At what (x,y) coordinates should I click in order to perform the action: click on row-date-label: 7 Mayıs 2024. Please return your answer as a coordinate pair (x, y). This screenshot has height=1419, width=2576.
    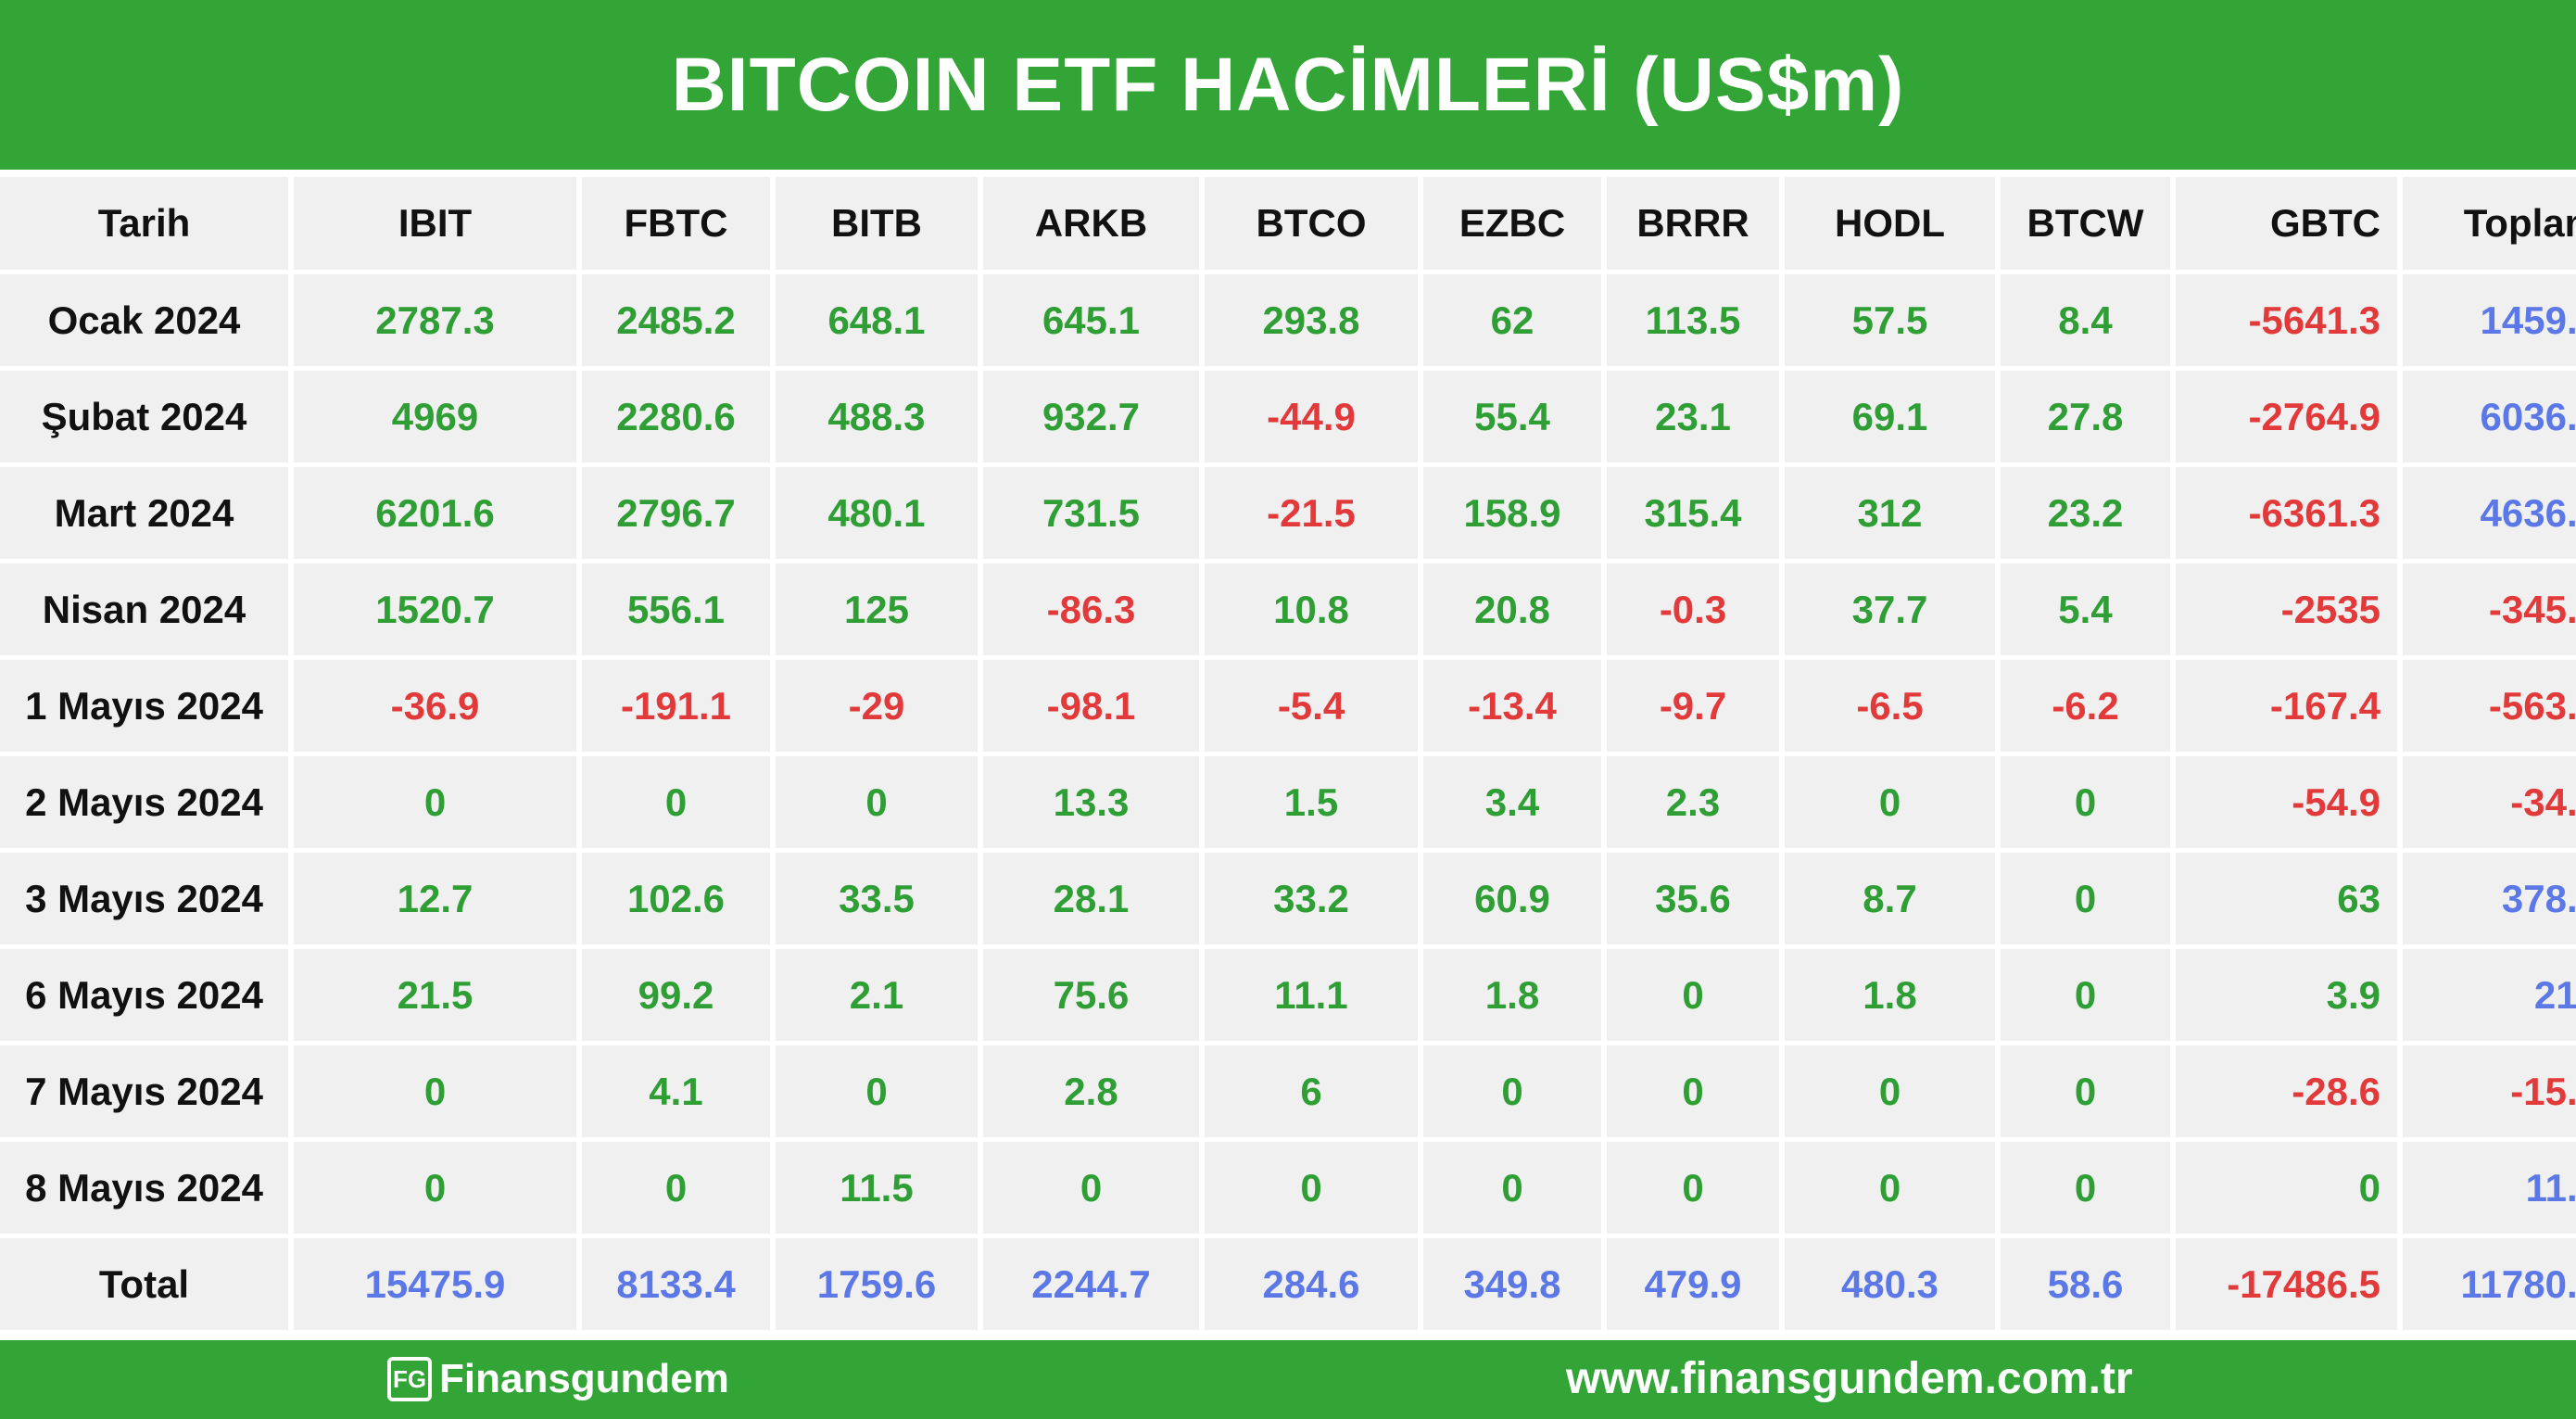
    Looking at the image, I should click on (144, 1091).